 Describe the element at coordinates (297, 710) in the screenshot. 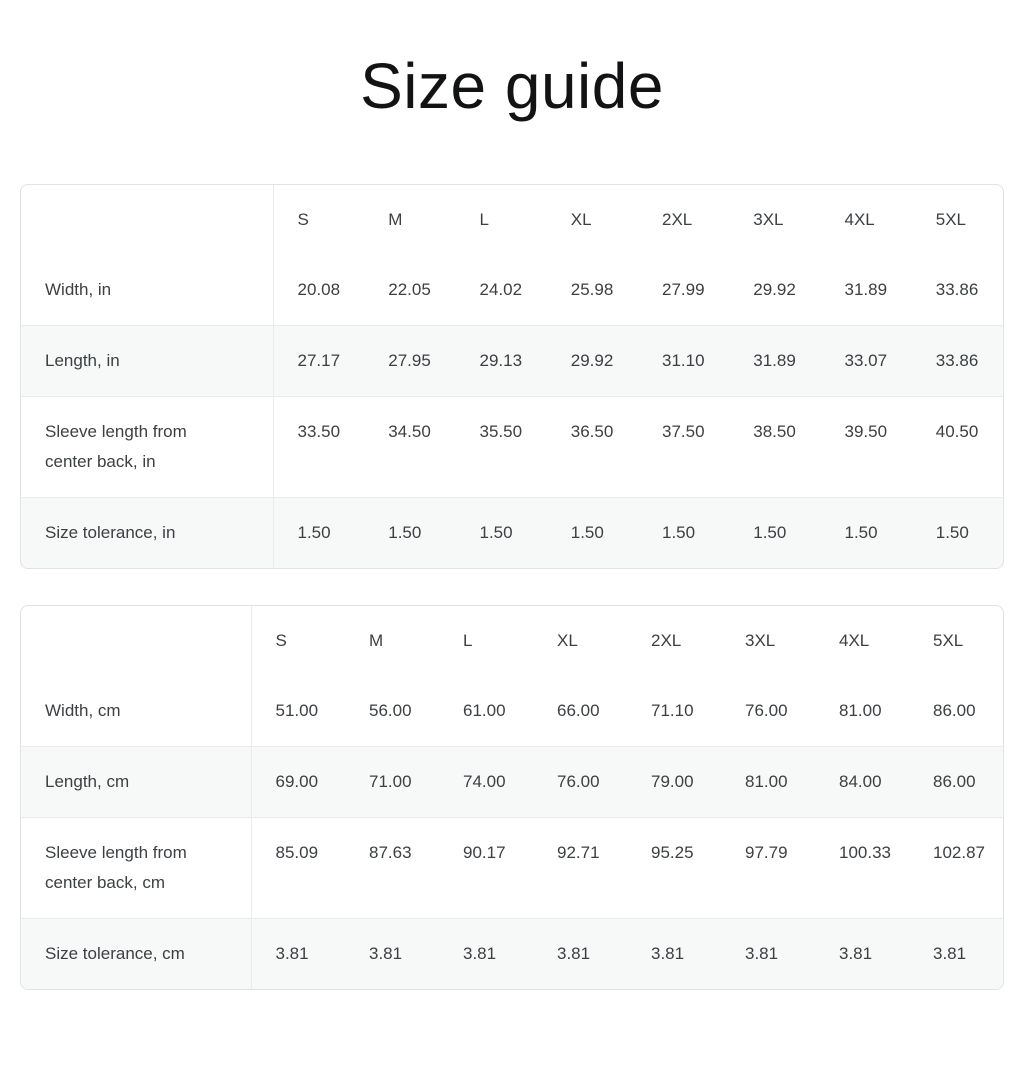

I see `size-value-cell: 51.00` at that location.